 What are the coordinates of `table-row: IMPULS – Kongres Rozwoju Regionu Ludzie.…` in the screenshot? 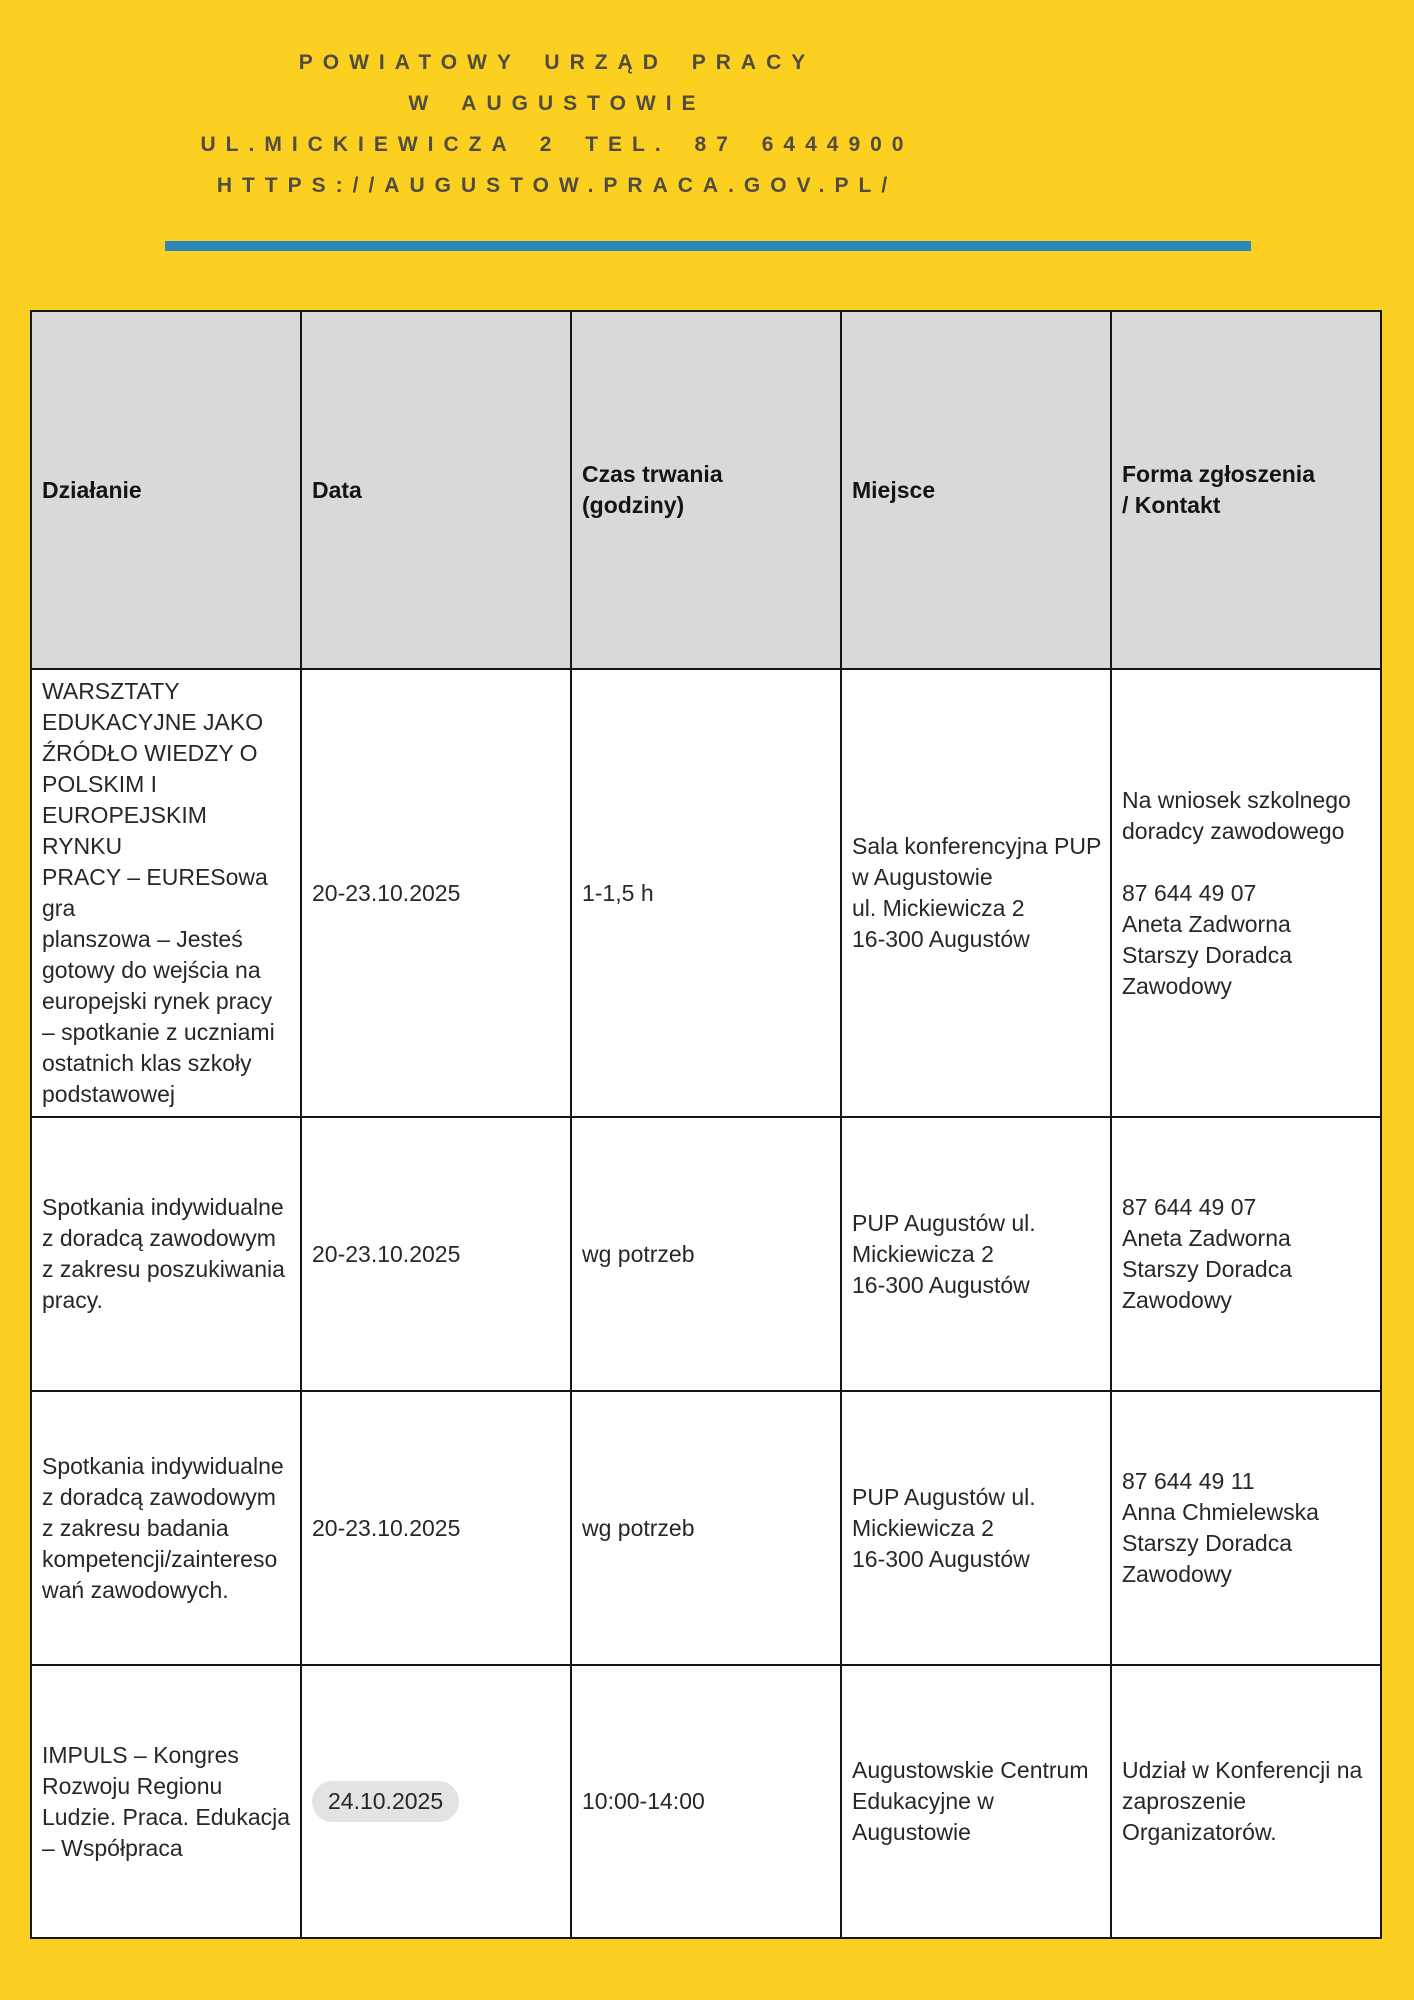 It's located at (706, 1801).